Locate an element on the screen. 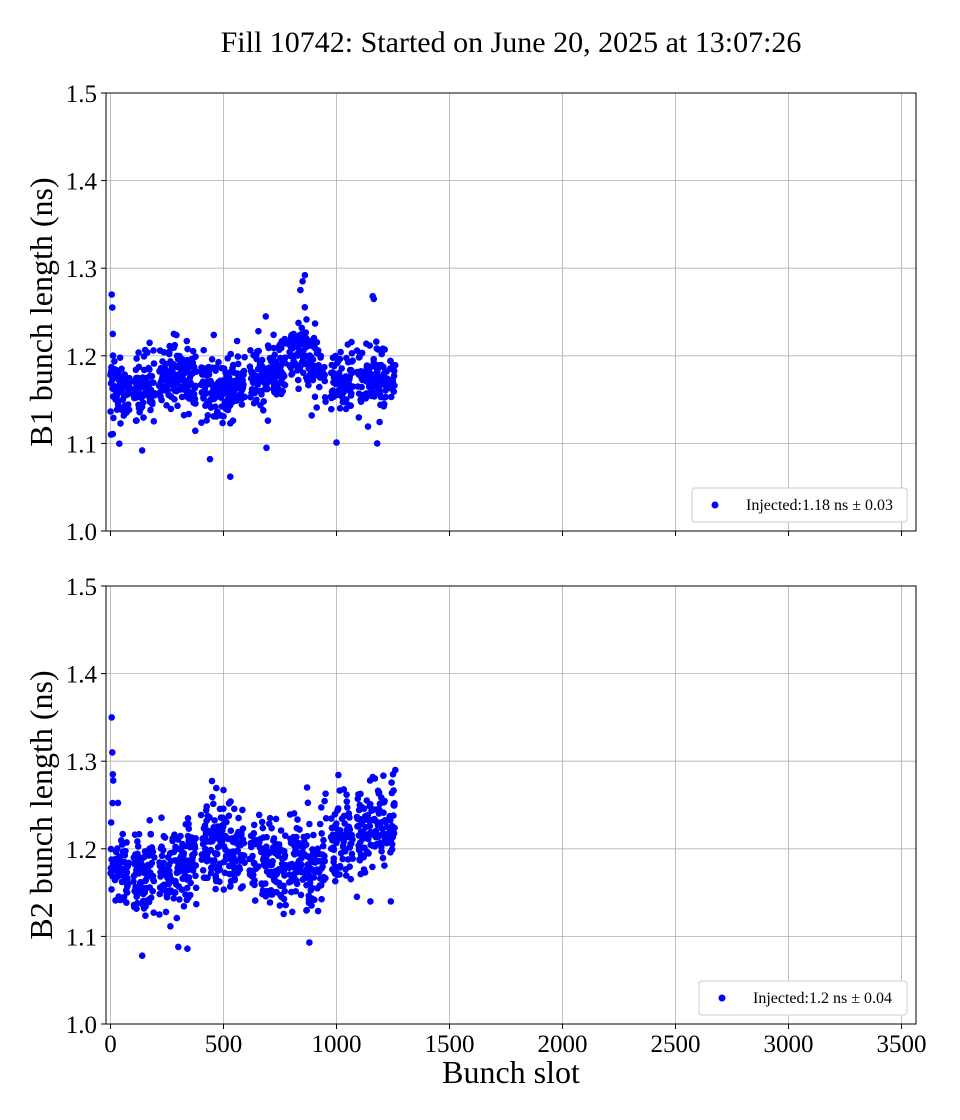  bottom-xtick-label: 0 is located at coordinates (110, 1044).